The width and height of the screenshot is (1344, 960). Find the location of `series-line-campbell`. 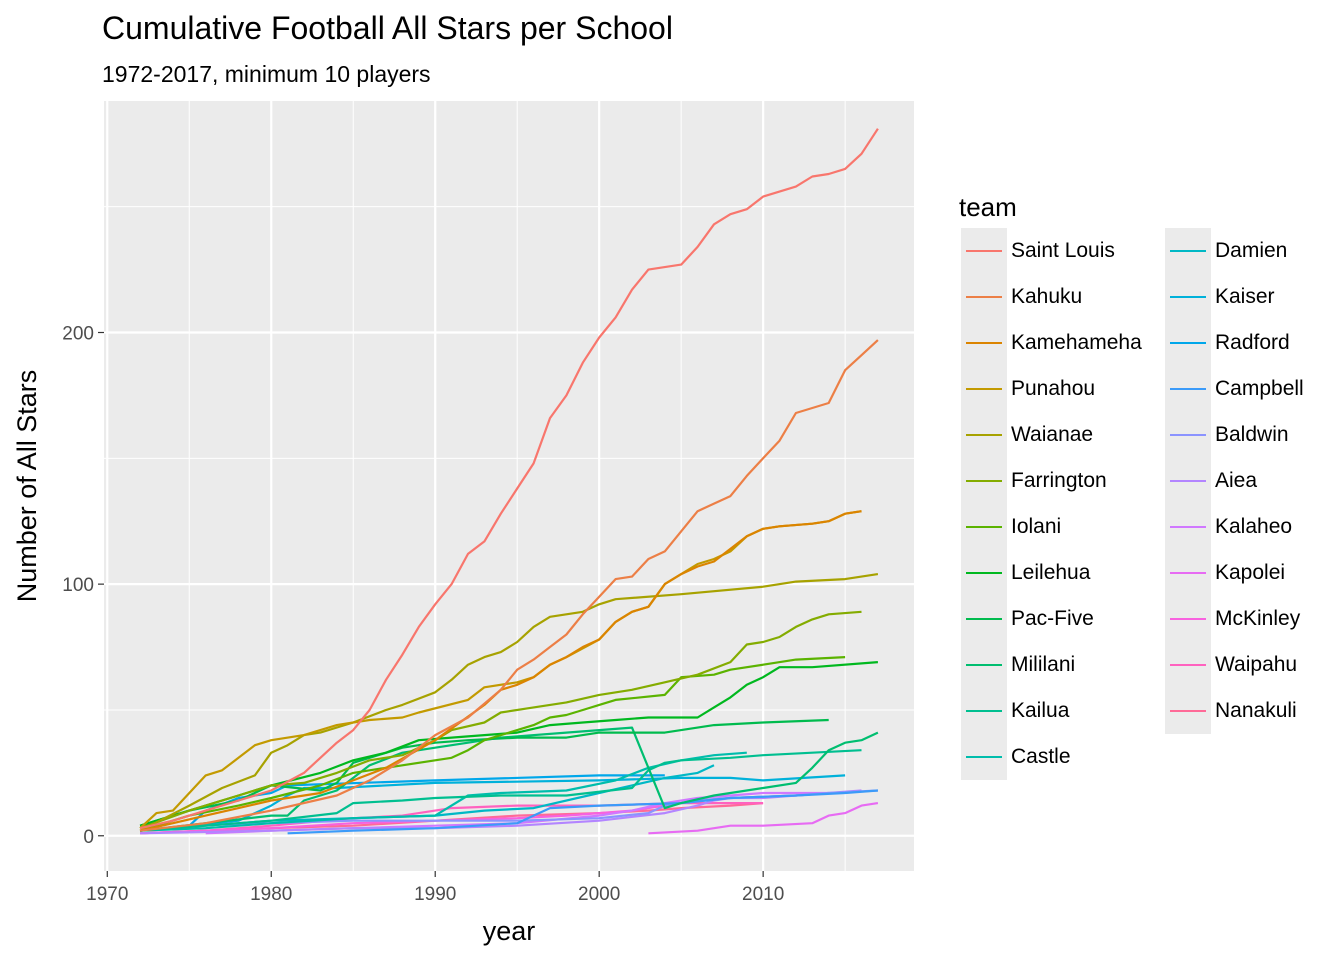

series-line-campbell is located at coordinates (582, 812).